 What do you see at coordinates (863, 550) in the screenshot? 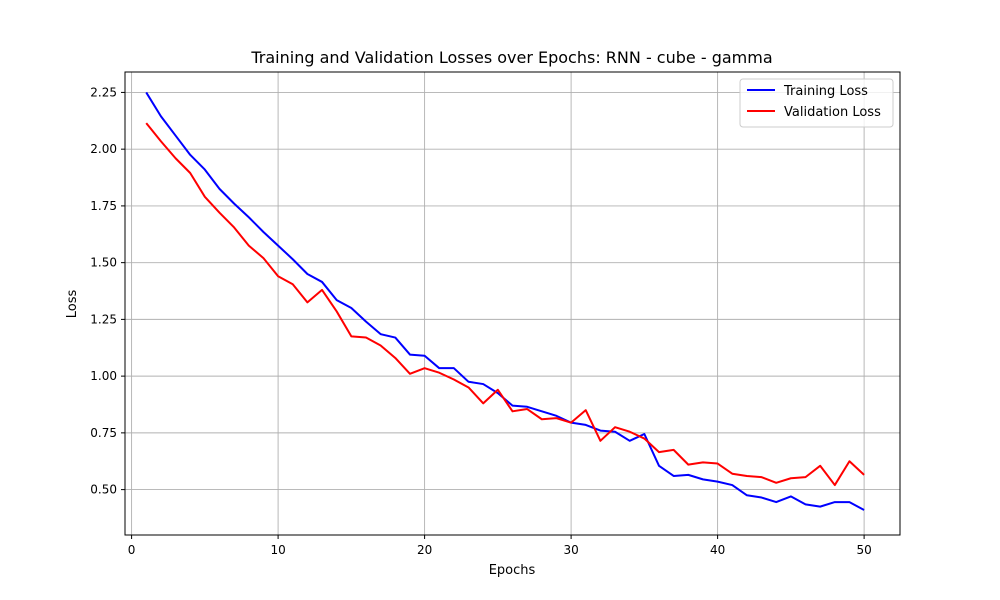
I see `x-tick-label: 50` at bounding box center [863, 550].